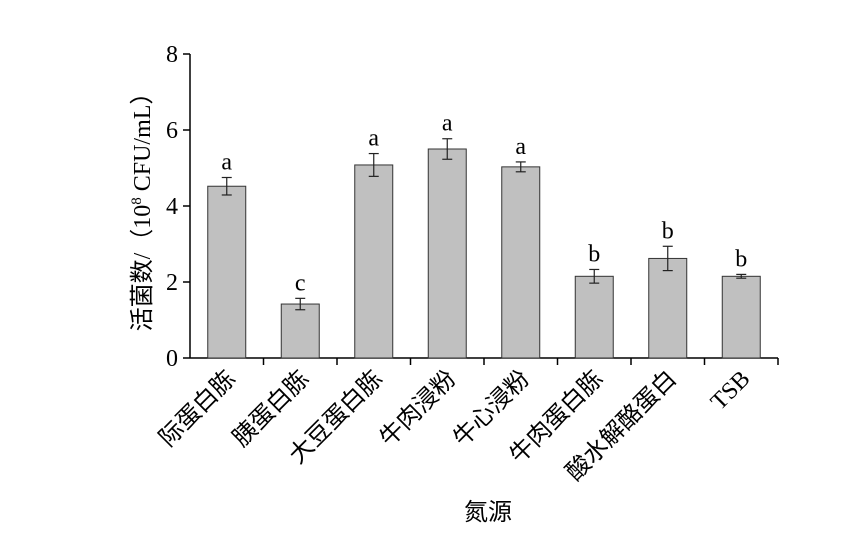 This screenshot has height=549, width=852. I want to click on y-label-sup: 8, so click(137, 201).